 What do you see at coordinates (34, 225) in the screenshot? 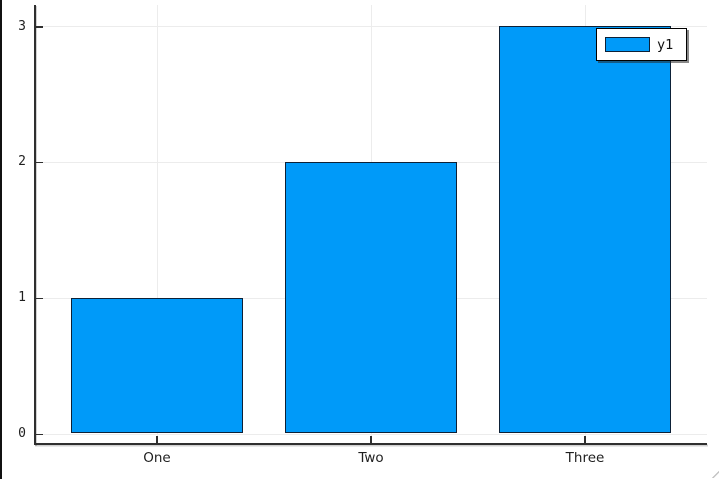
I see `y-axis-spine` at bounding box center [34, 225].